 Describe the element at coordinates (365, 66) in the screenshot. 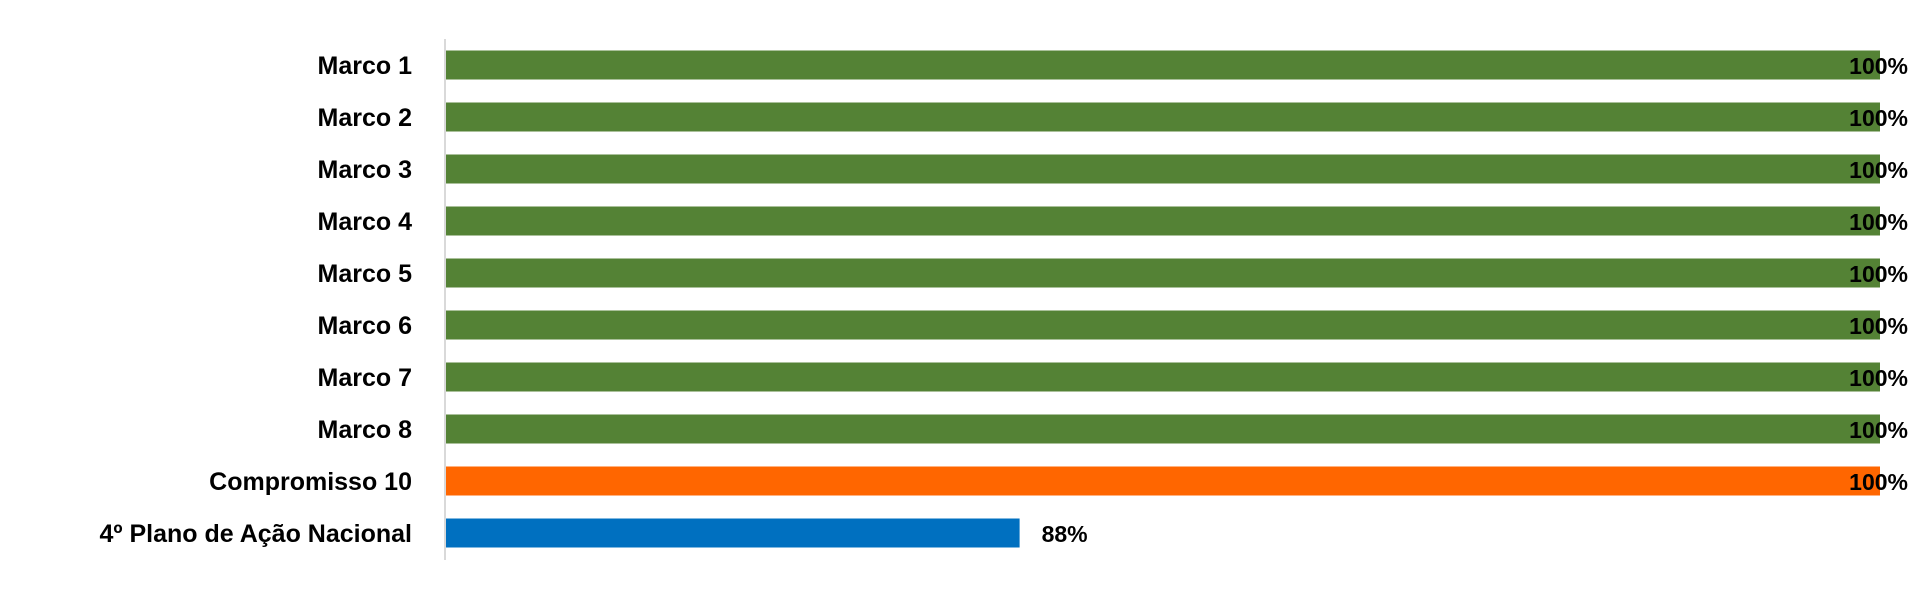

I see `category-label: Marco 1` at that location.